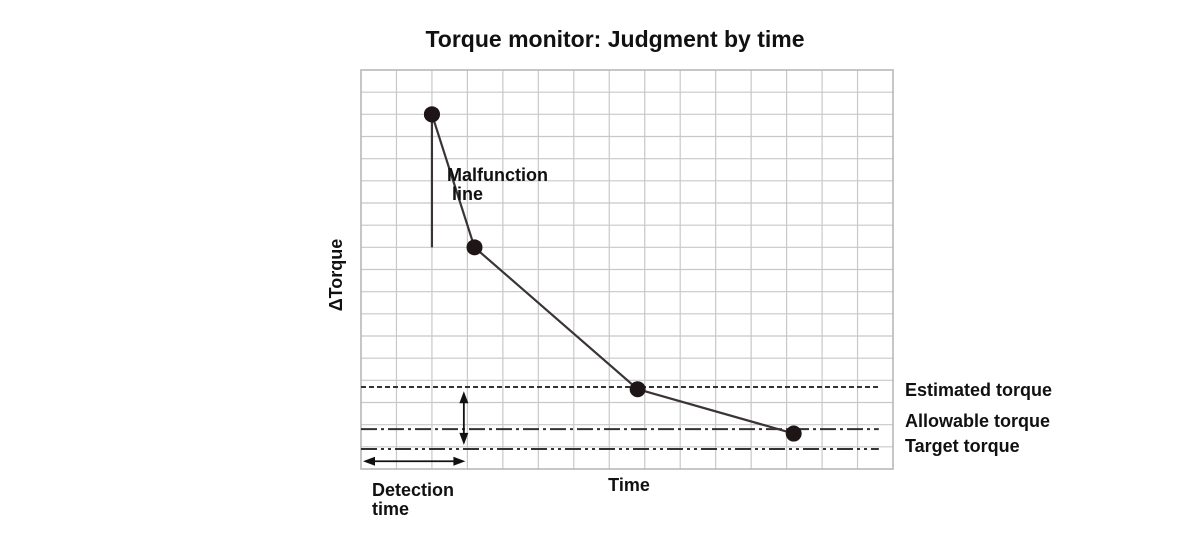 The height and width of the screenshot is (551, 1199). What do you see at coordinates (629, 485) in the screenshot?
I see `x-axis-label: Time` at bounding box center [629, 485].